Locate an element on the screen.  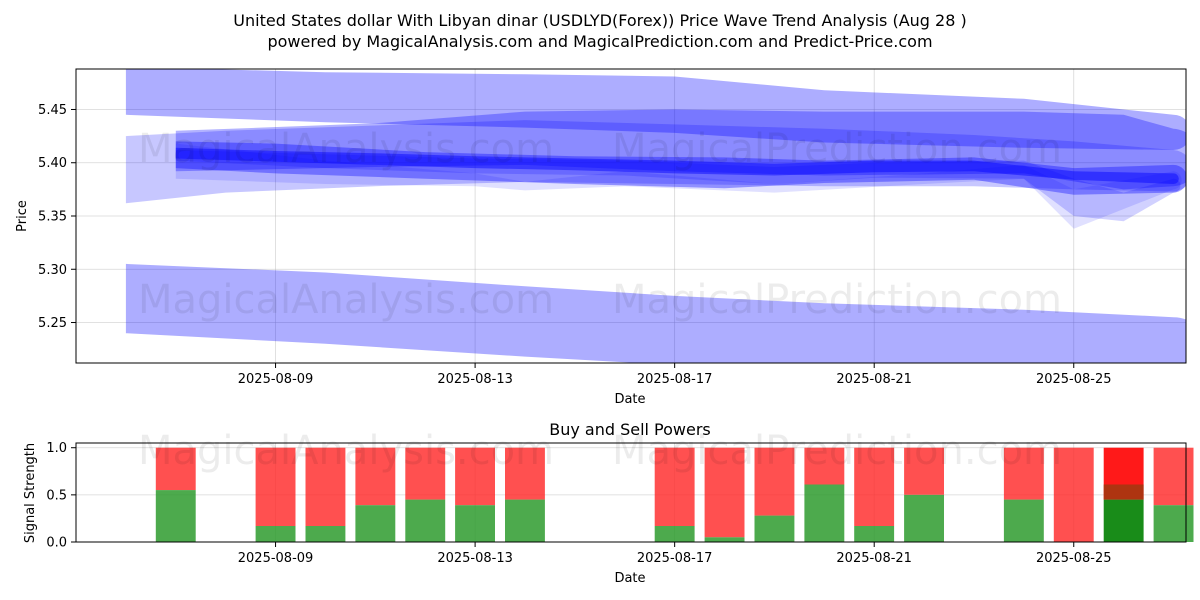
signal-y-axis-label: Signal Strength is located at coordinates (30, 493).